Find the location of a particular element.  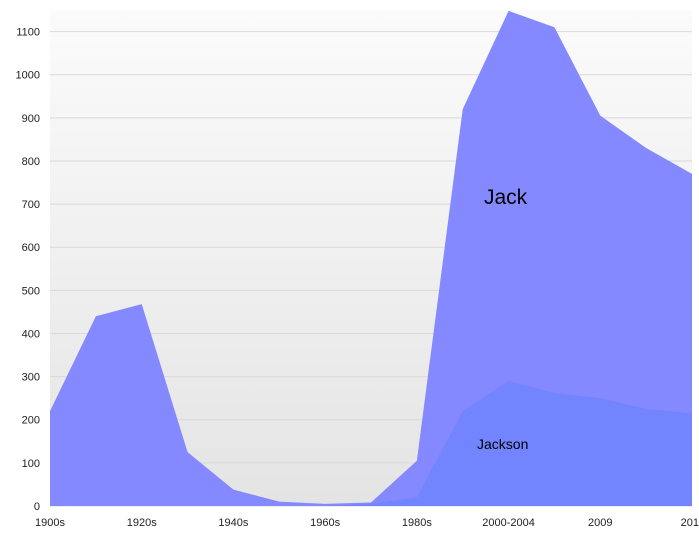

y-tick-label: 1000 is located at coordinates (28, 76).